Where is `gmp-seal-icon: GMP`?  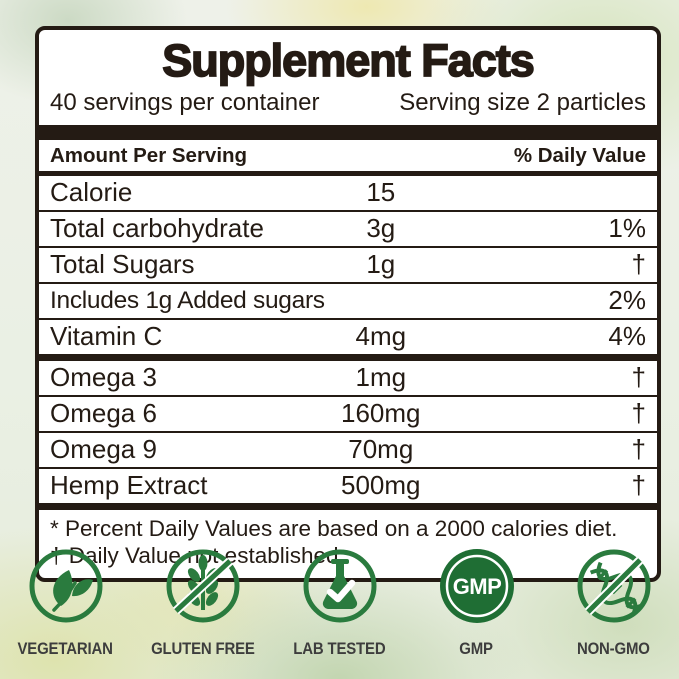 gmp-seal-icon: GMP is located at coordinates (476, 586).